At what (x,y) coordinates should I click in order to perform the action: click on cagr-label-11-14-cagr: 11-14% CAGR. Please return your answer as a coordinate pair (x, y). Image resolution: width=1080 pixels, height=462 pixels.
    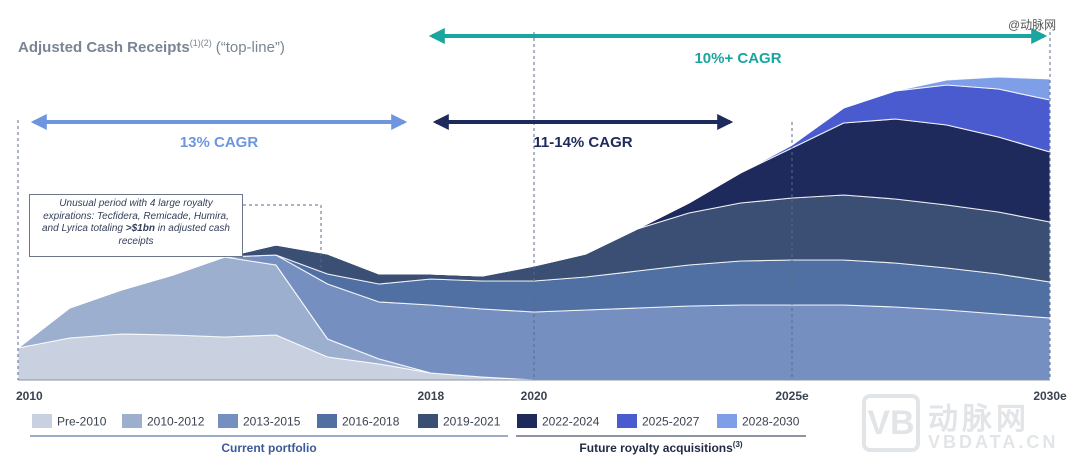
    Looking at the image, I should click on (582, 142).